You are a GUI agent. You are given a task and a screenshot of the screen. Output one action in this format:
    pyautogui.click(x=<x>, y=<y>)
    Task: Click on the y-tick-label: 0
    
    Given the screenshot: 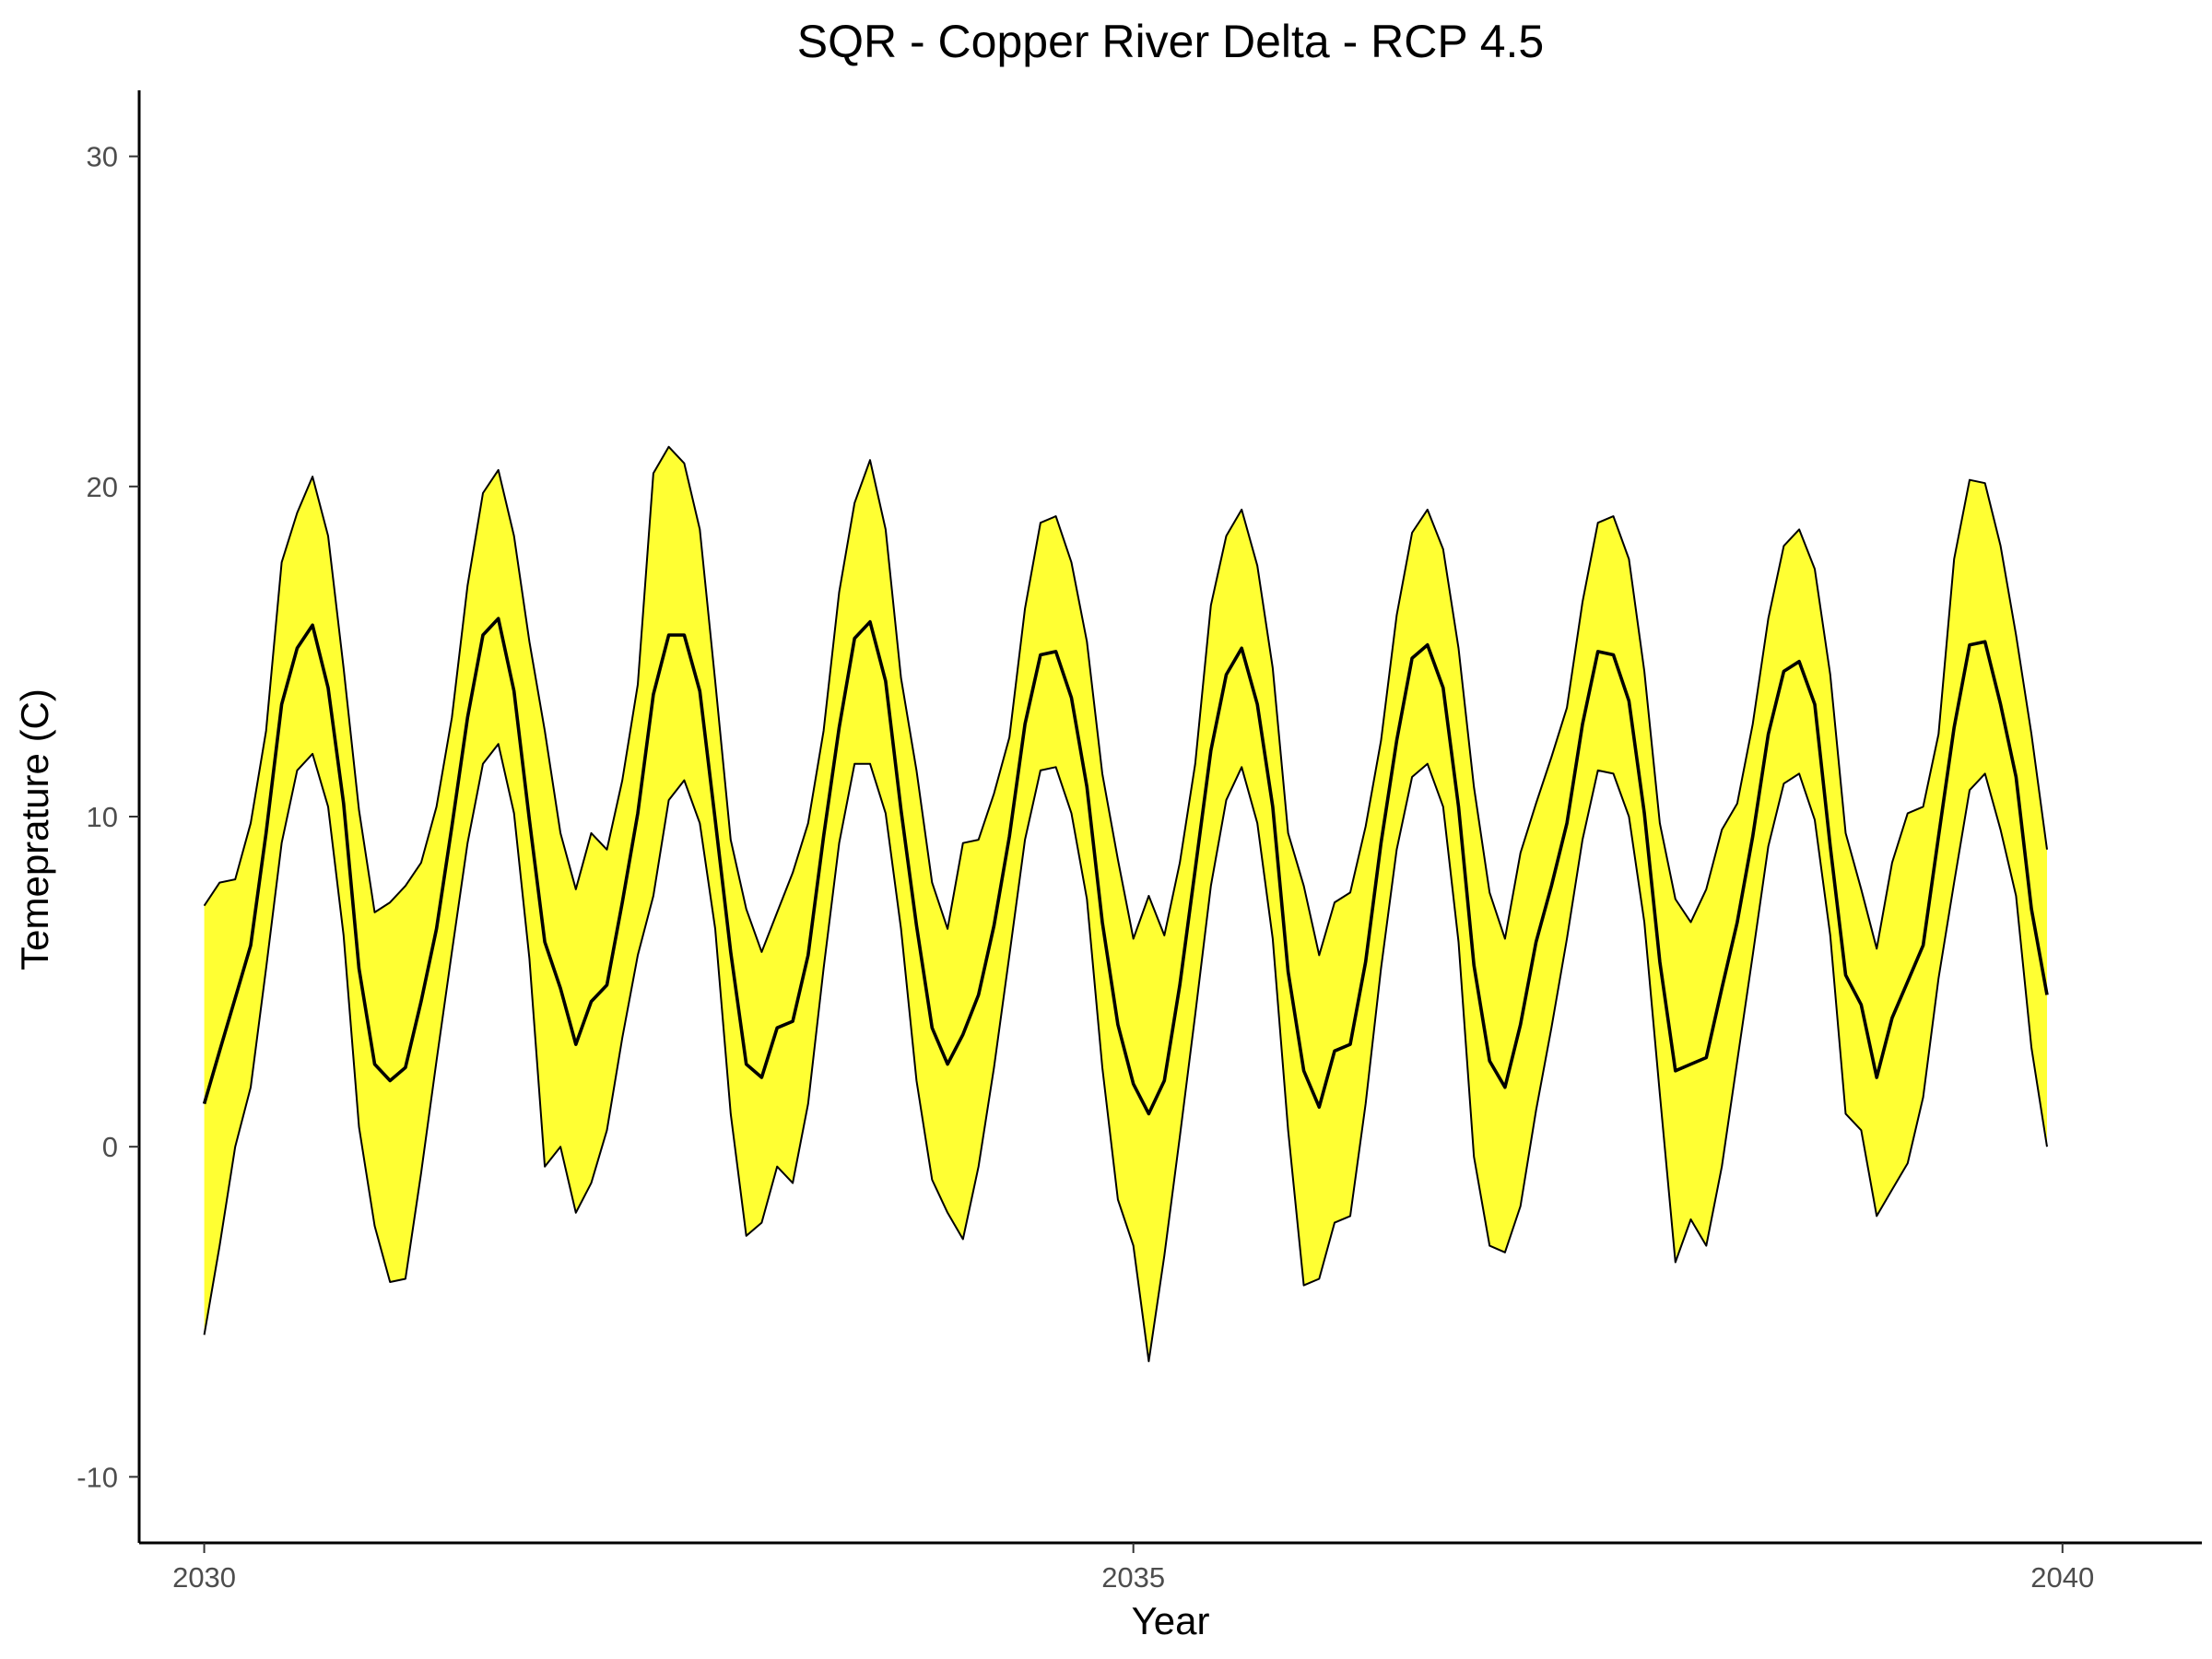 What is the action you would take?
    pyautogui.click(x=110, y=1147)
    